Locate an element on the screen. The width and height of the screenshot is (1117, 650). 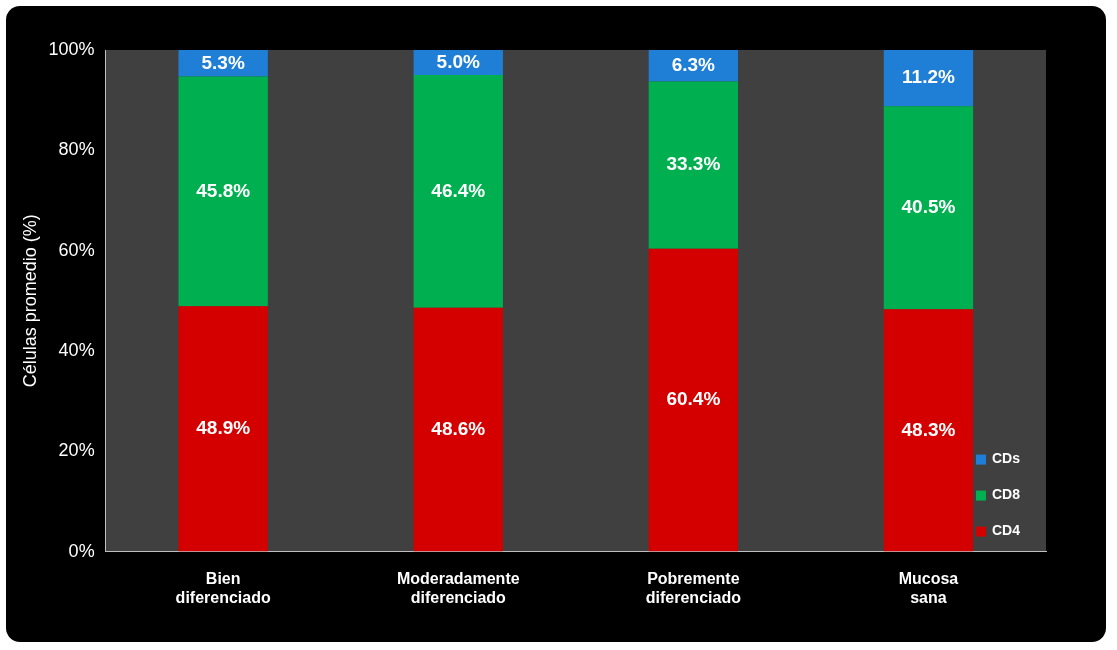
y-tick-label: 0% is located at coordinates (81, 550).